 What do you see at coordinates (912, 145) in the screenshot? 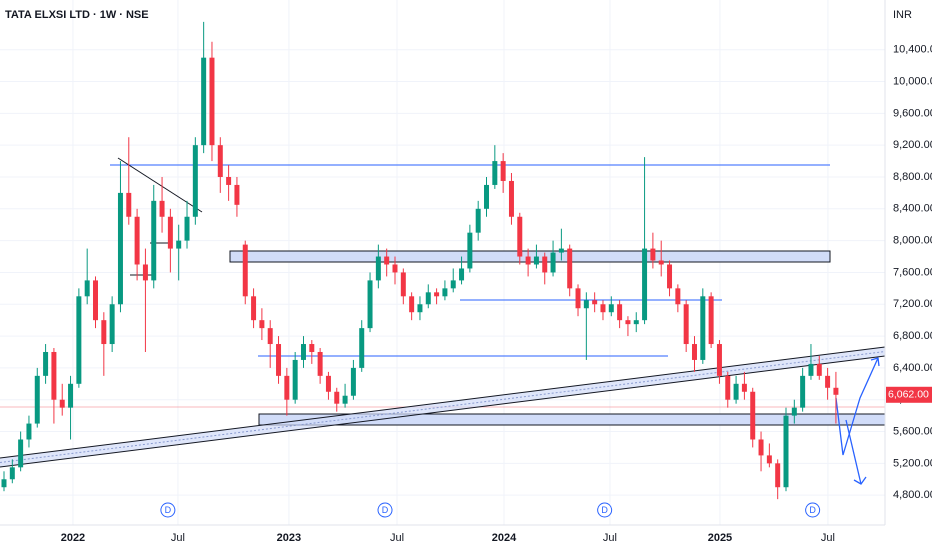
I see `y-tick-label: 9,200.00` at bounding box center [912, 145].